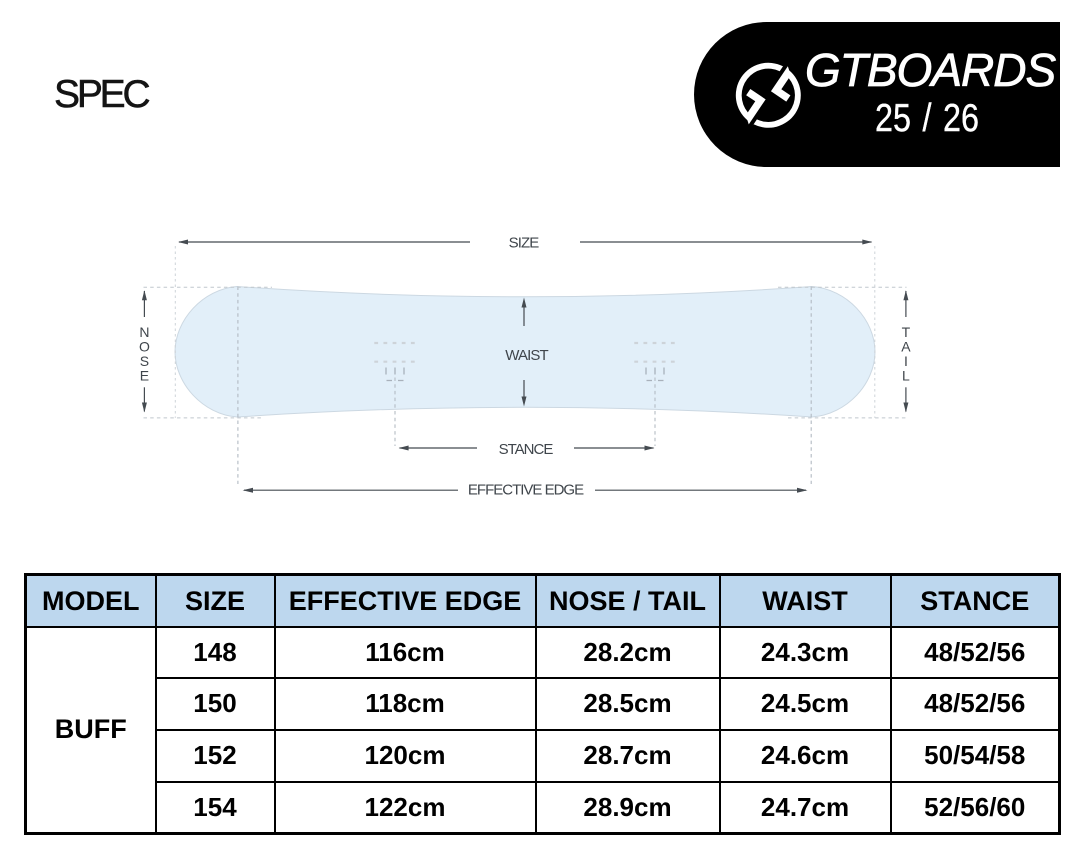 The image size is (1080, 862). Describe the element at coordinates (144, 332) in the screenshot. I see `svg-text: N` at that location.